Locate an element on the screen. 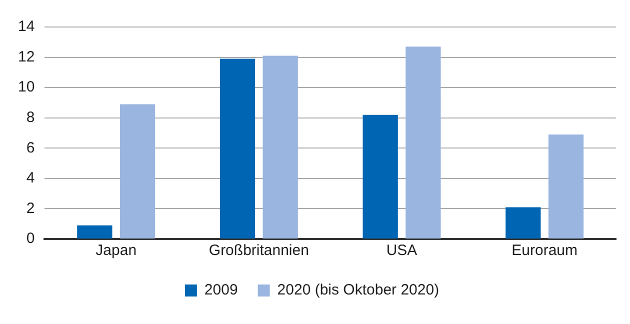  y-tick-label: 10 is located at coordinates (26, 87).